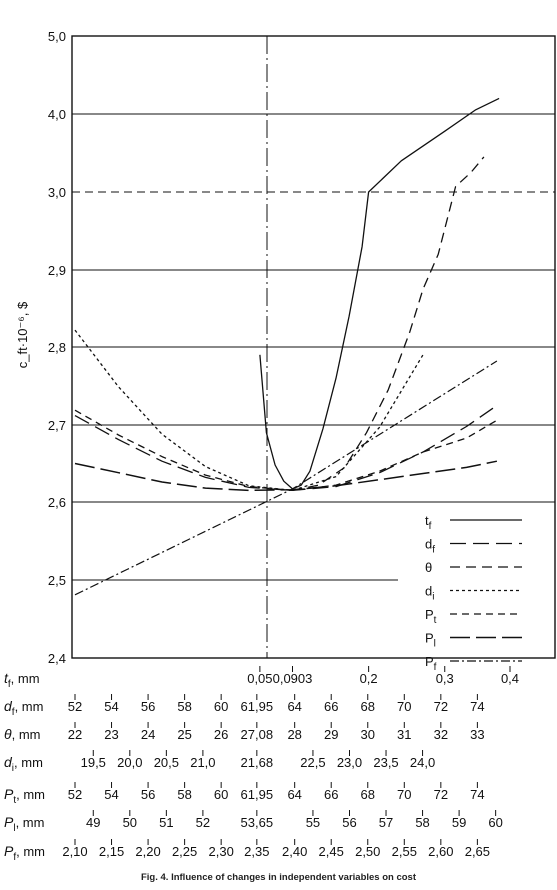 Image resolution: width=557 pixels, height=890 pixels. I want to click on series-line-Pt, so click(286, 450).